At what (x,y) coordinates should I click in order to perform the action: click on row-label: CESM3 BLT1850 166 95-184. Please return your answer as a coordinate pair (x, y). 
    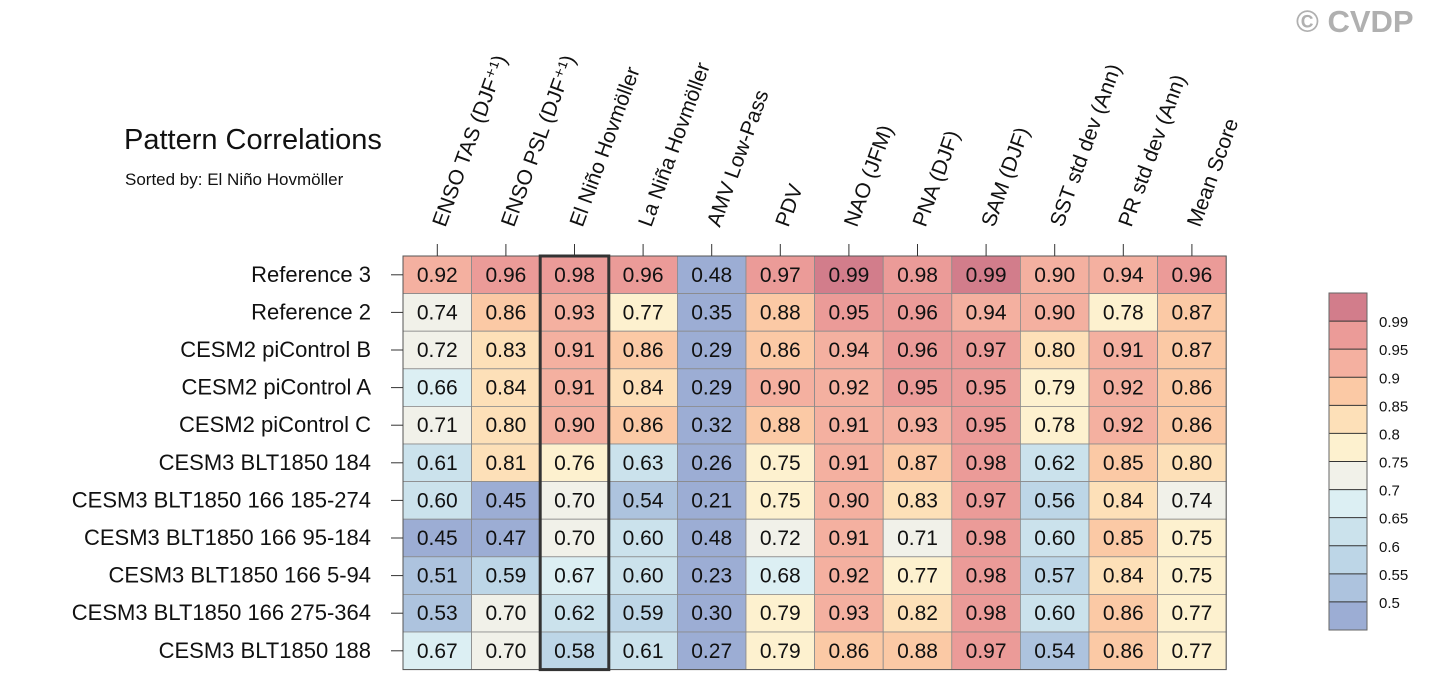
    Looking at the image, I should click on (227, 537).